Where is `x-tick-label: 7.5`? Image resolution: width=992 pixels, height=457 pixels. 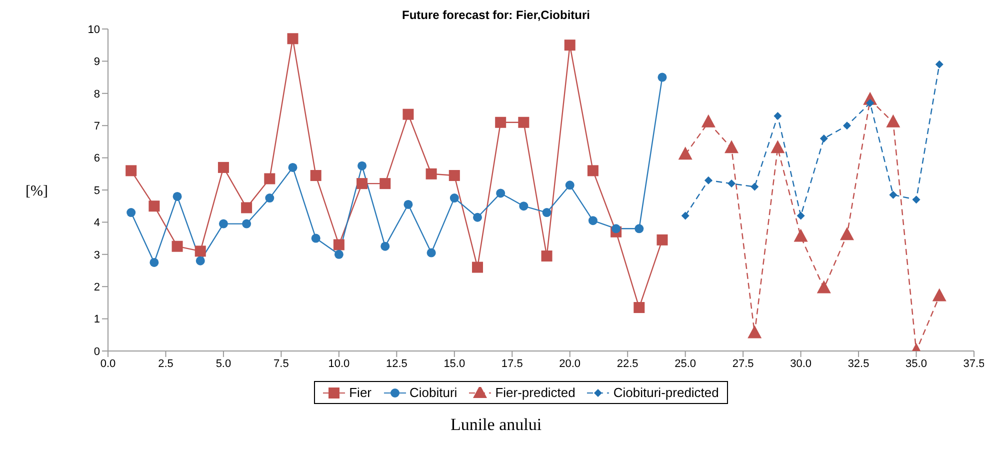
x-tick-label: 7.5 is located at coordinates (281, 364).